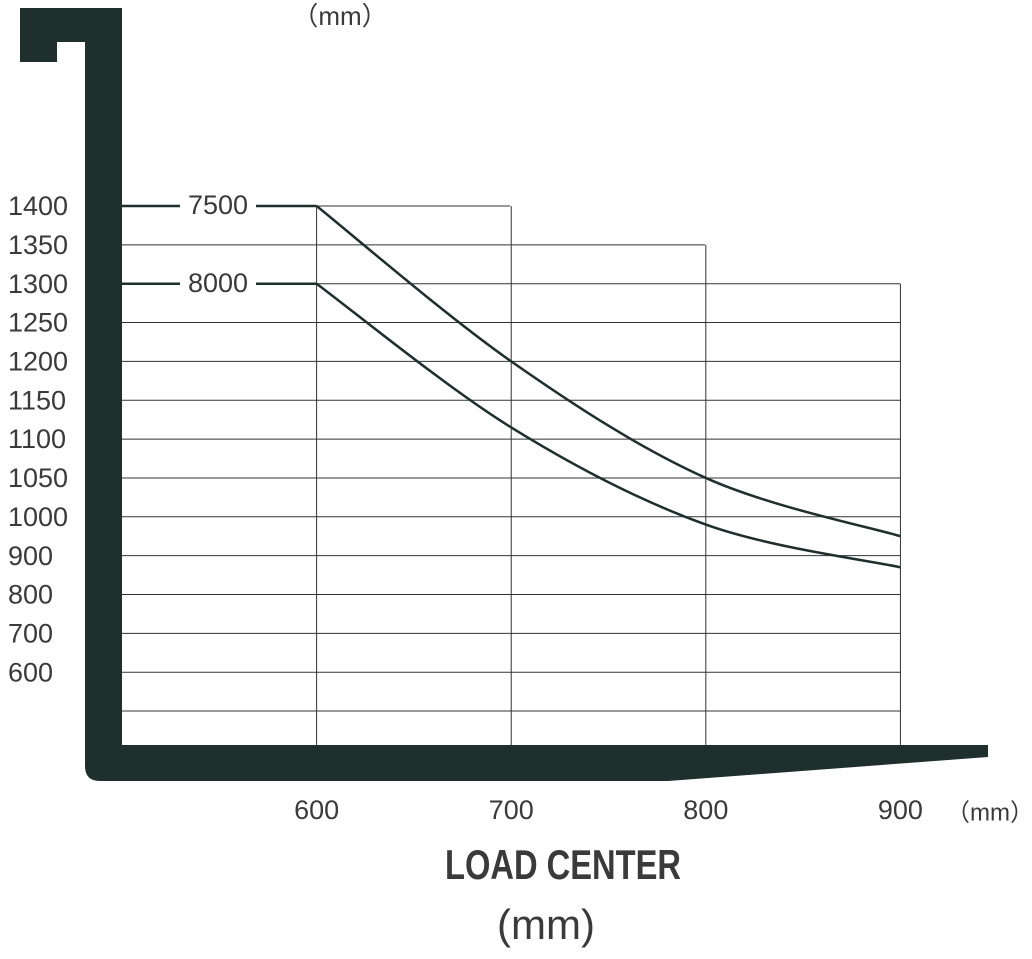  What do you see at coordinates (218, 283) in the screenshot?
I see `legend-label: 8000` at bounding box center [218, 283].